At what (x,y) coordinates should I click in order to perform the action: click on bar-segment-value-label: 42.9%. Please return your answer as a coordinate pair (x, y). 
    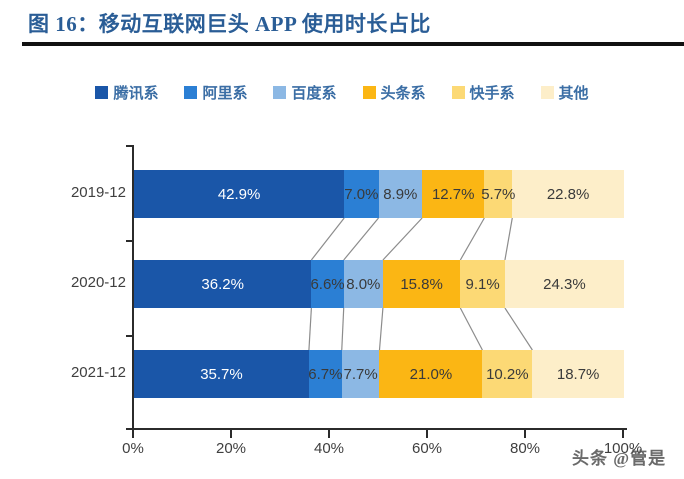
    Looking at the image, I should click on (239, 194).